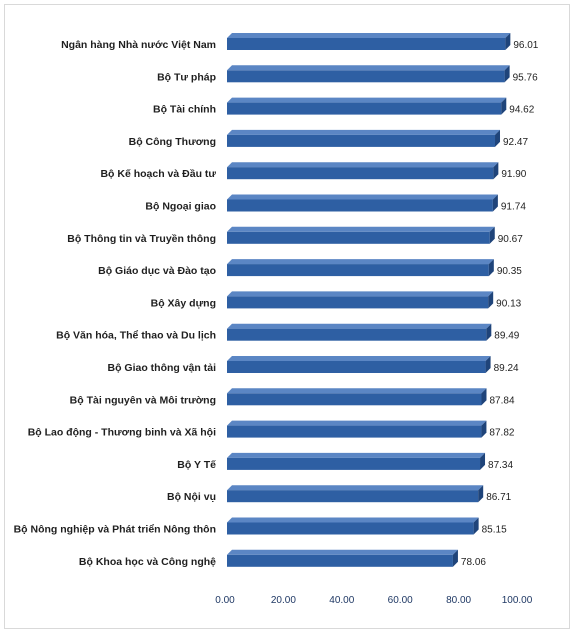 The image size is (576, 635). Describe the element at coordinates (501, 400) in the screenshot. I see `value-label: 87.84` at that location.